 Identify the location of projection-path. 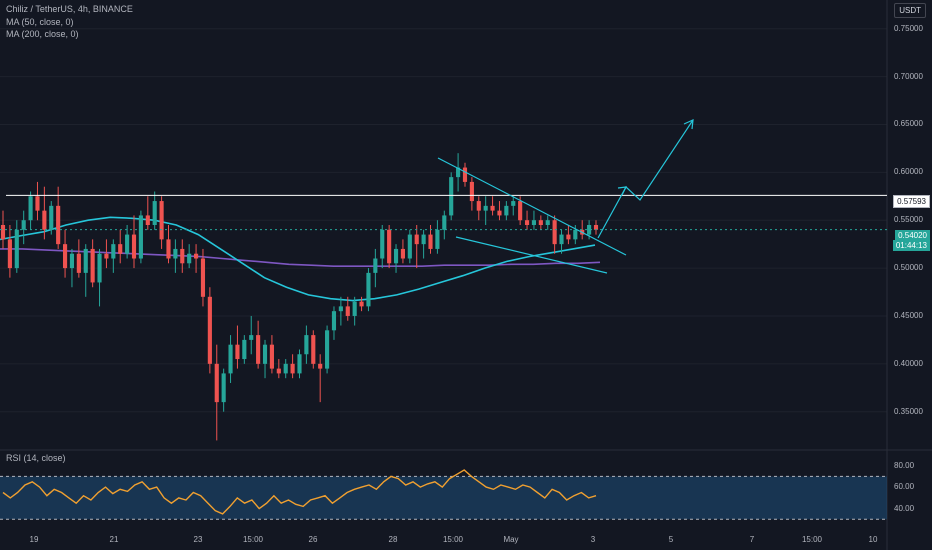
(645, 179).